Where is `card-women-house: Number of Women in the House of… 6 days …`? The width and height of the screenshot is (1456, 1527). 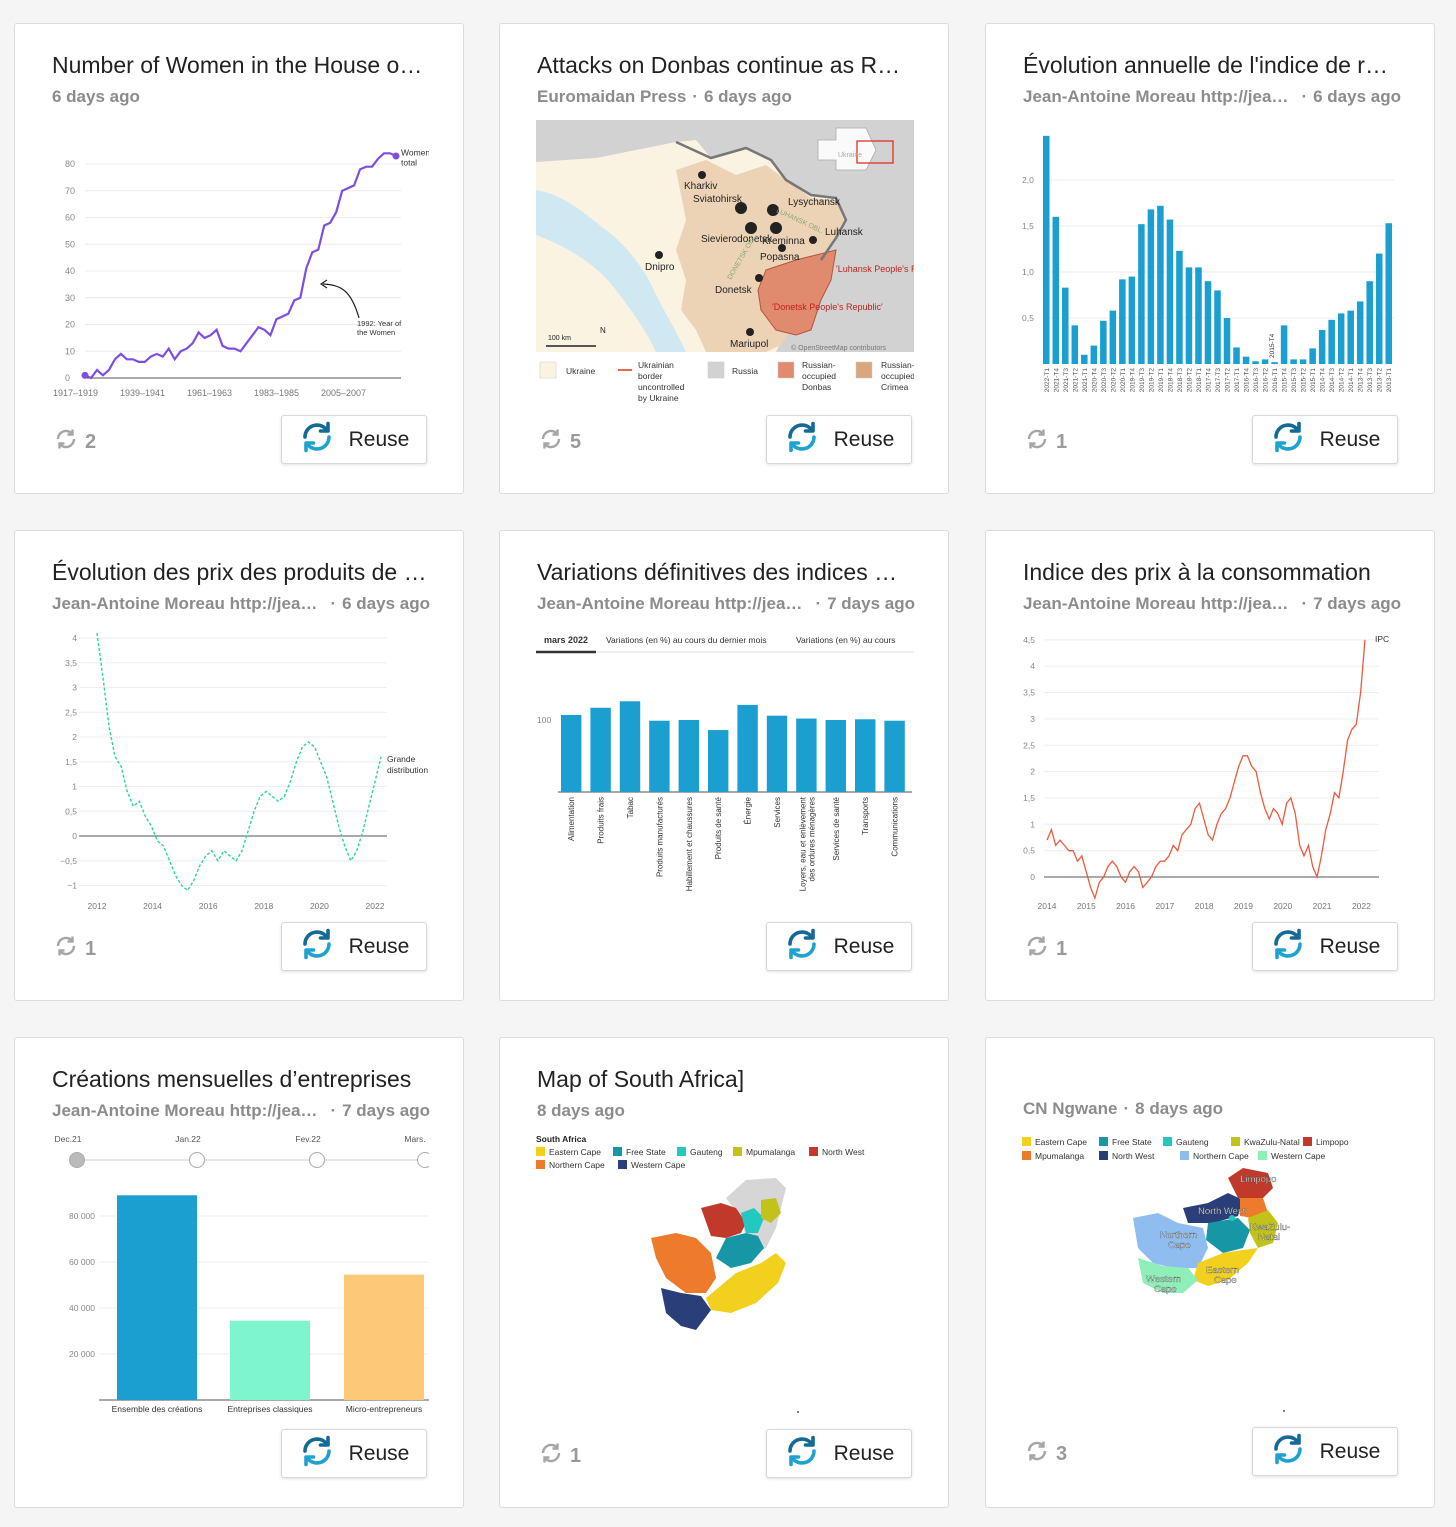
card-women-house: Number of Women in the House of… 6 days … is located at coordinates (239, 258).